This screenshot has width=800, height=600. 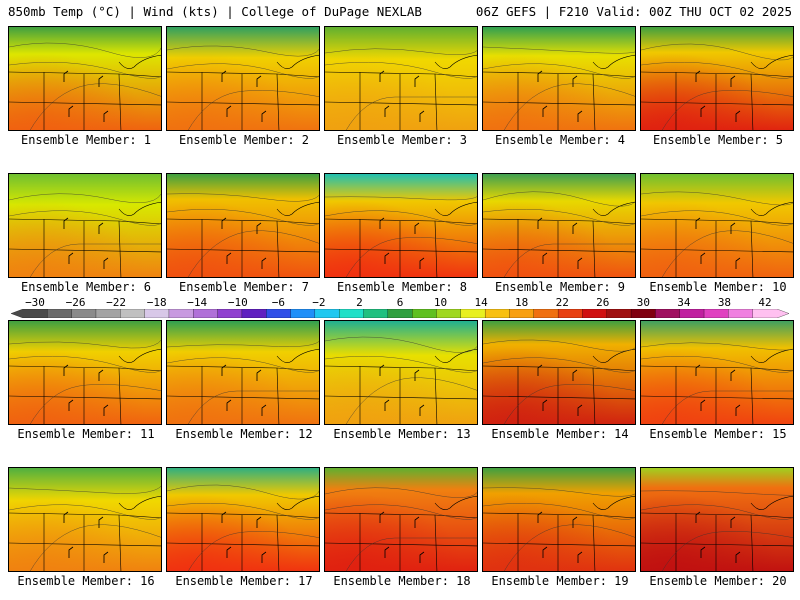 I want to click on colorbar-tick-label: −14, so click(x=197, y=302).